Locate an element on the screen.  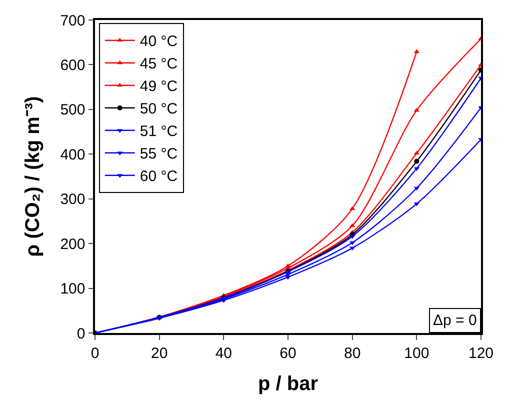
legend-label: 50 °C is located at coordinates (159, 109).